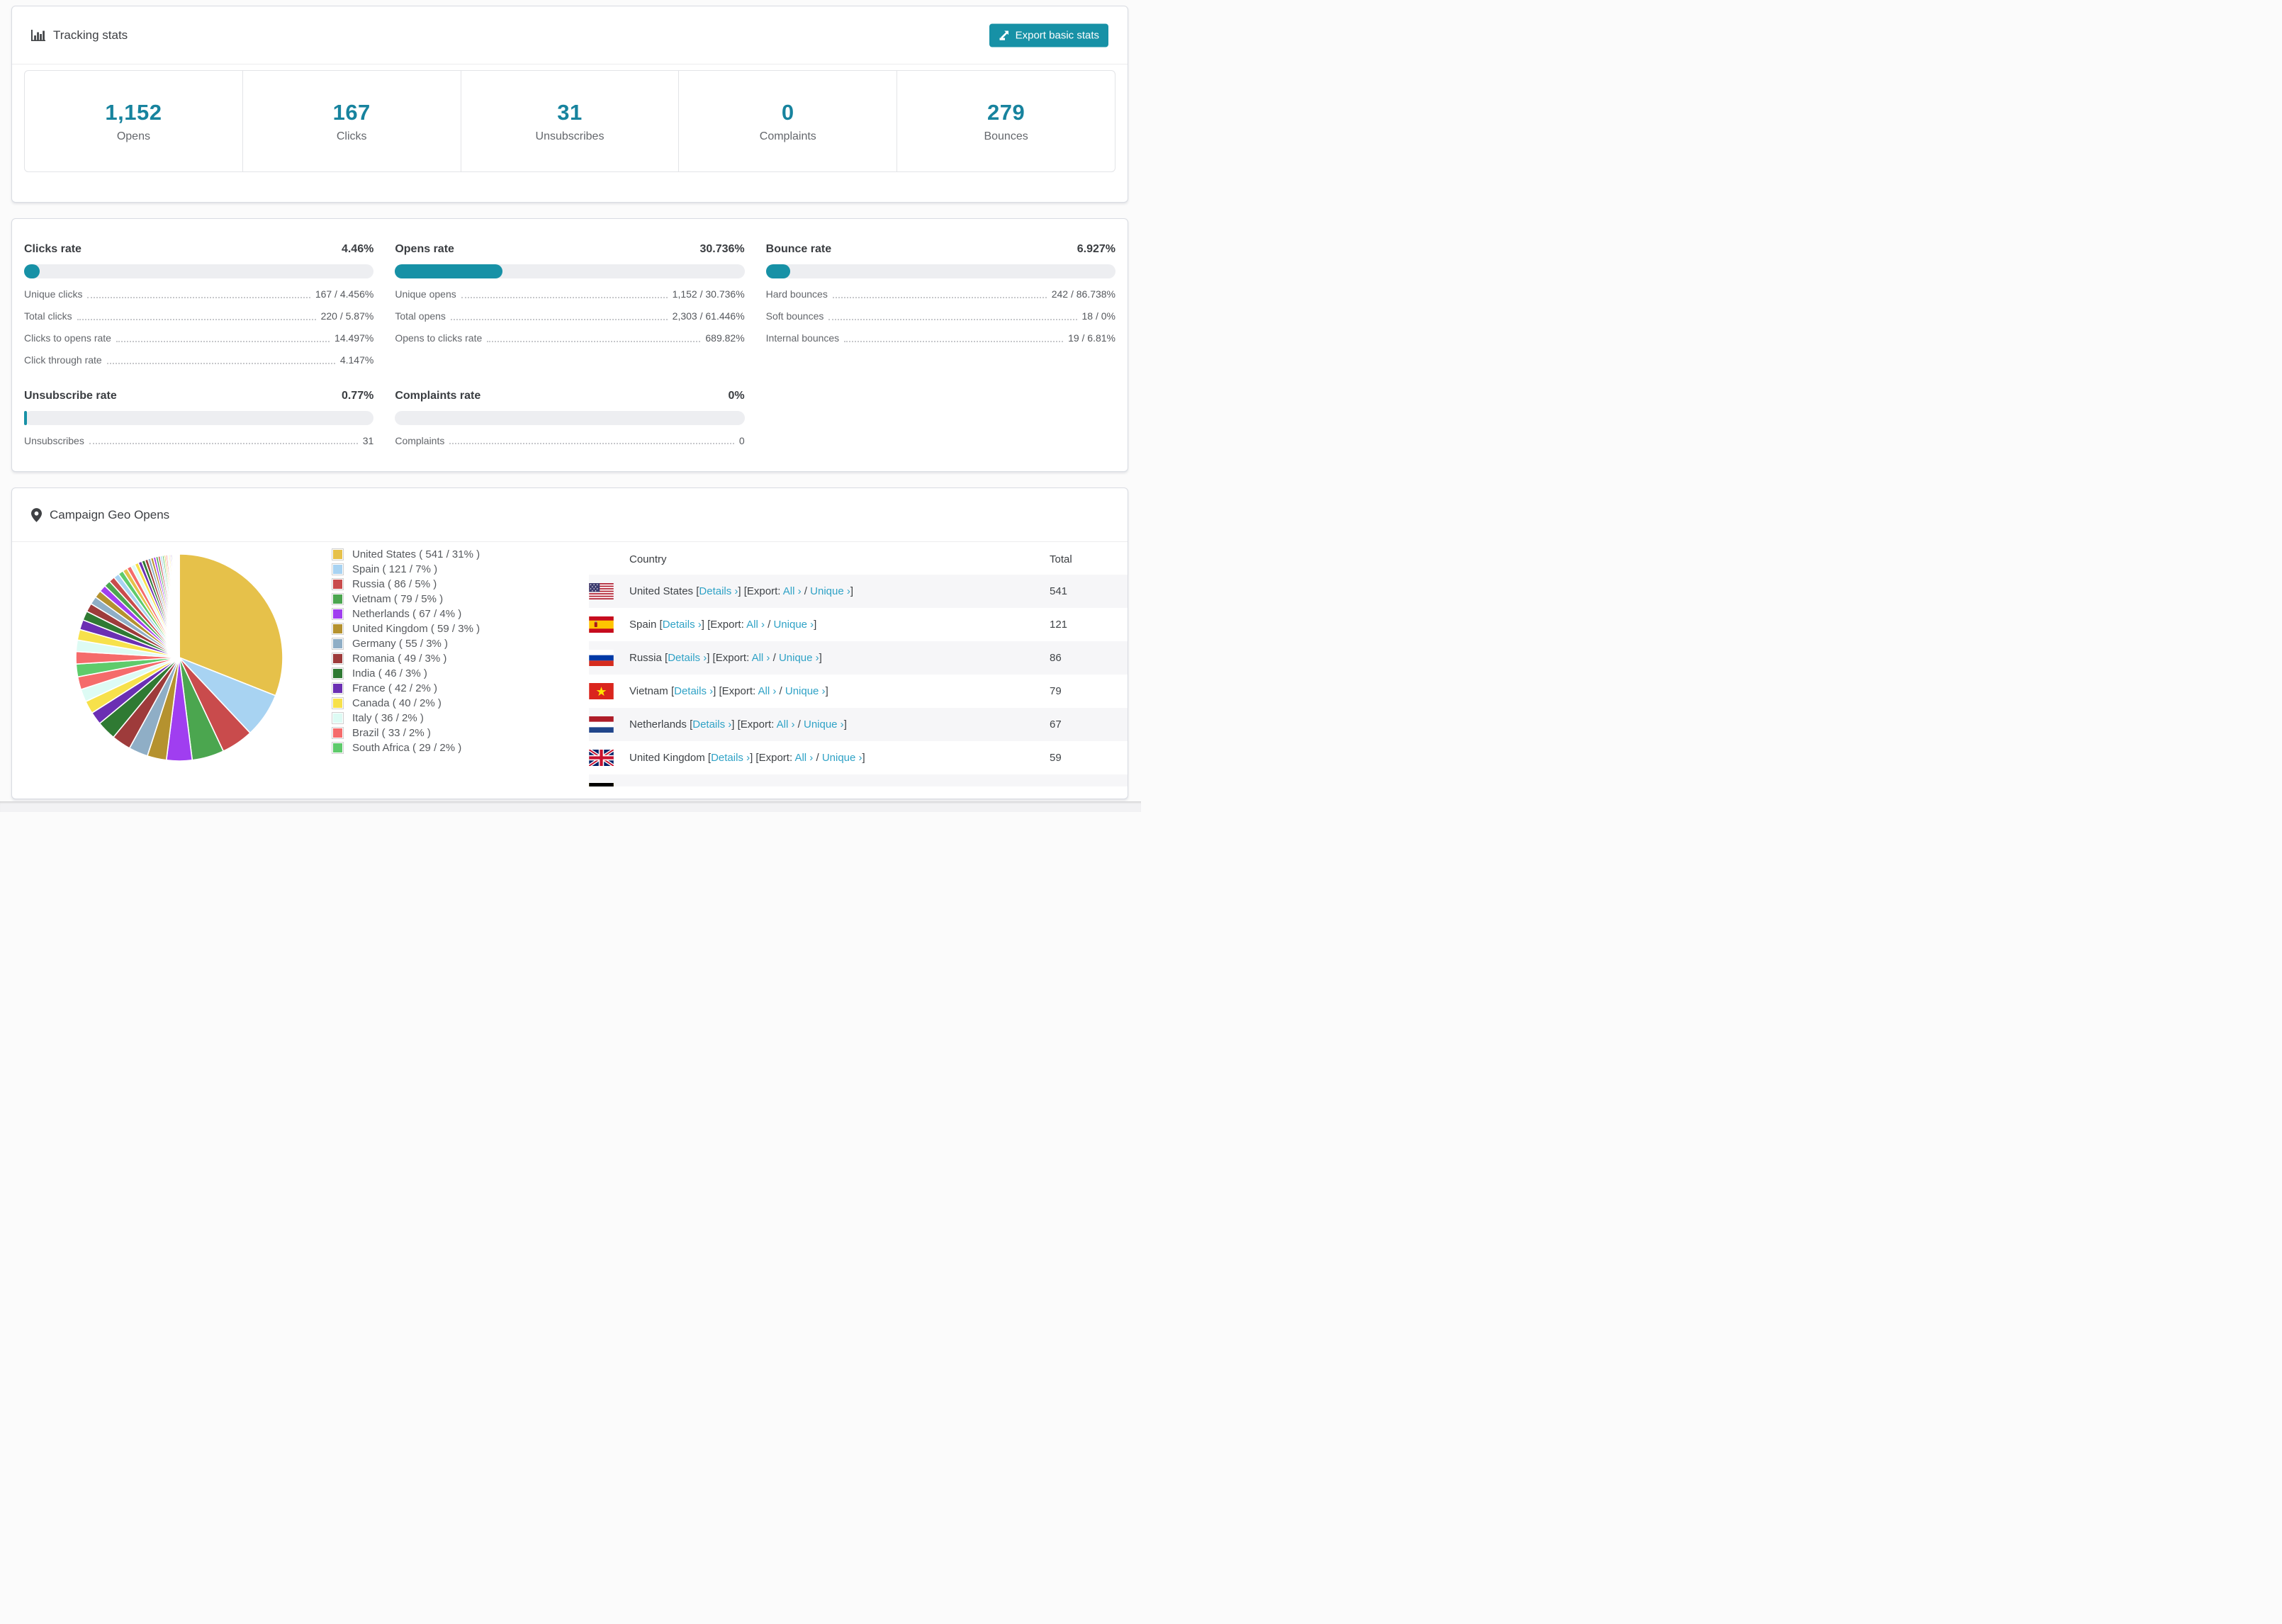 This screenshot has width=2282, height=1624. I want to click on pie-slice-united-states, so click(231, 625).